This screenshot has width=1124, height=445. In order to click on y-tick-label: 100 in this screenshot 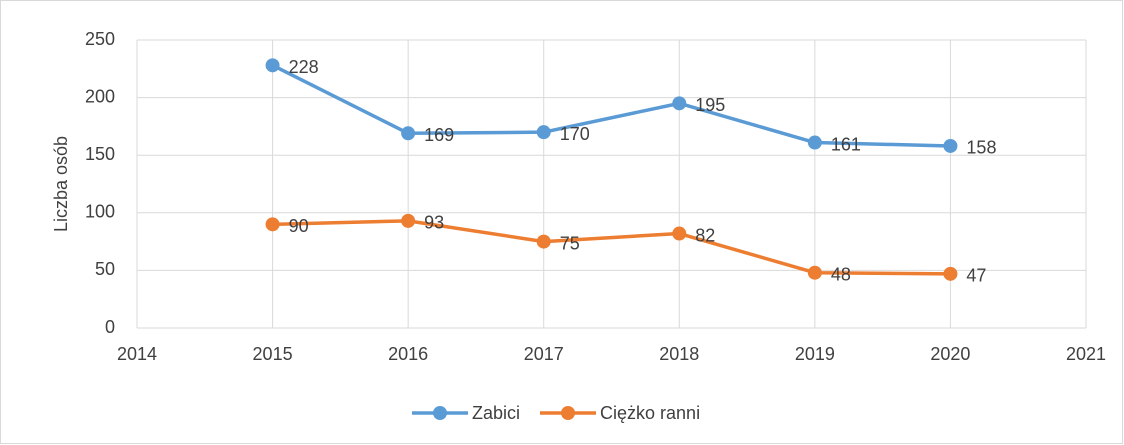, I will do `click(100, 212)`.